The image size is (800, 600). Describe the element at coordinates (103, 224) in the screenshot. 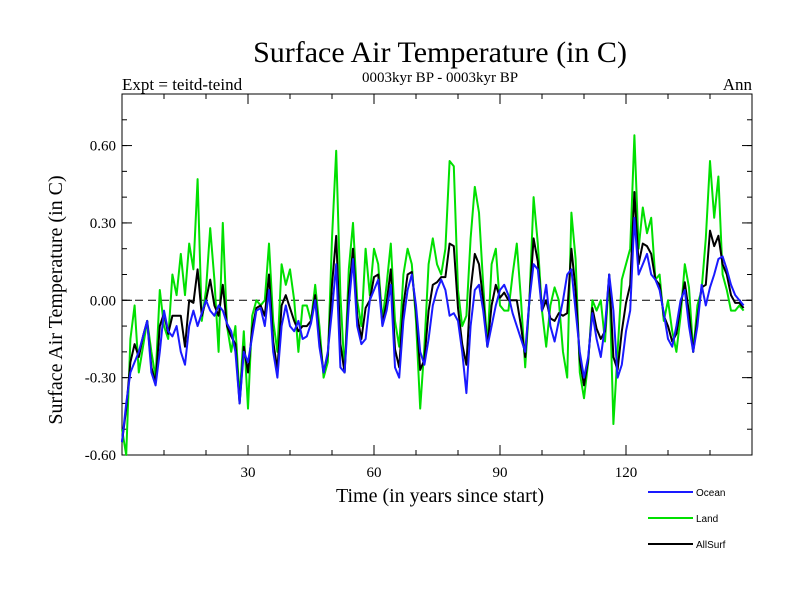

I see `y-tick-label: 0.30` at that location.